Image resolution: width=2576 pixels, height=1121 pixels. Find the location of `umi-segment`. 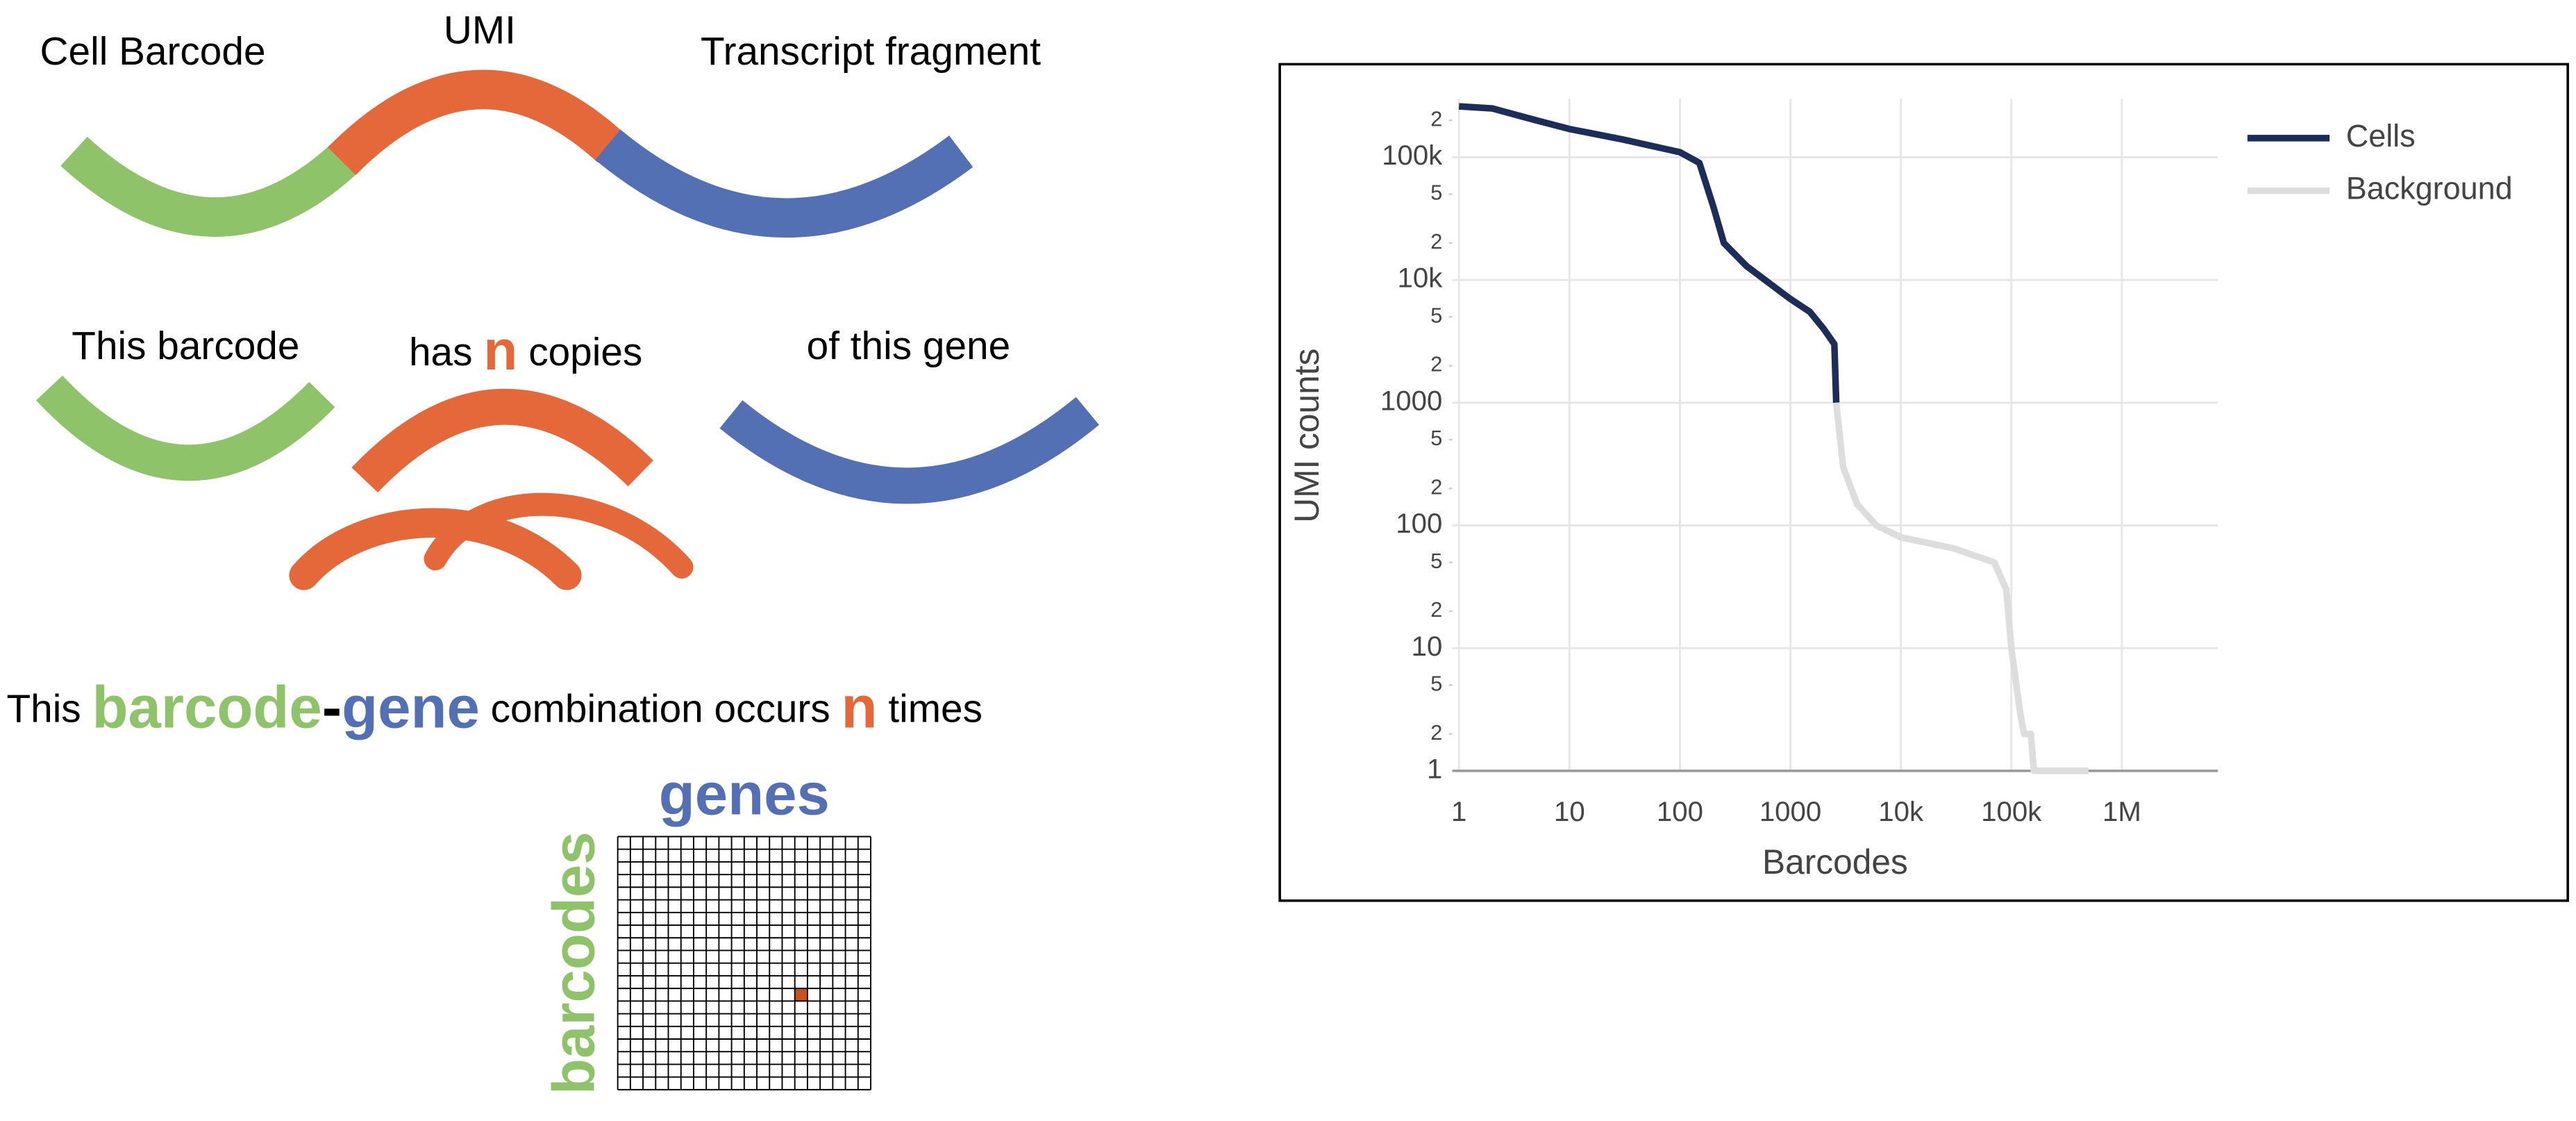

umi-segment is located at coordinates (476, 123).